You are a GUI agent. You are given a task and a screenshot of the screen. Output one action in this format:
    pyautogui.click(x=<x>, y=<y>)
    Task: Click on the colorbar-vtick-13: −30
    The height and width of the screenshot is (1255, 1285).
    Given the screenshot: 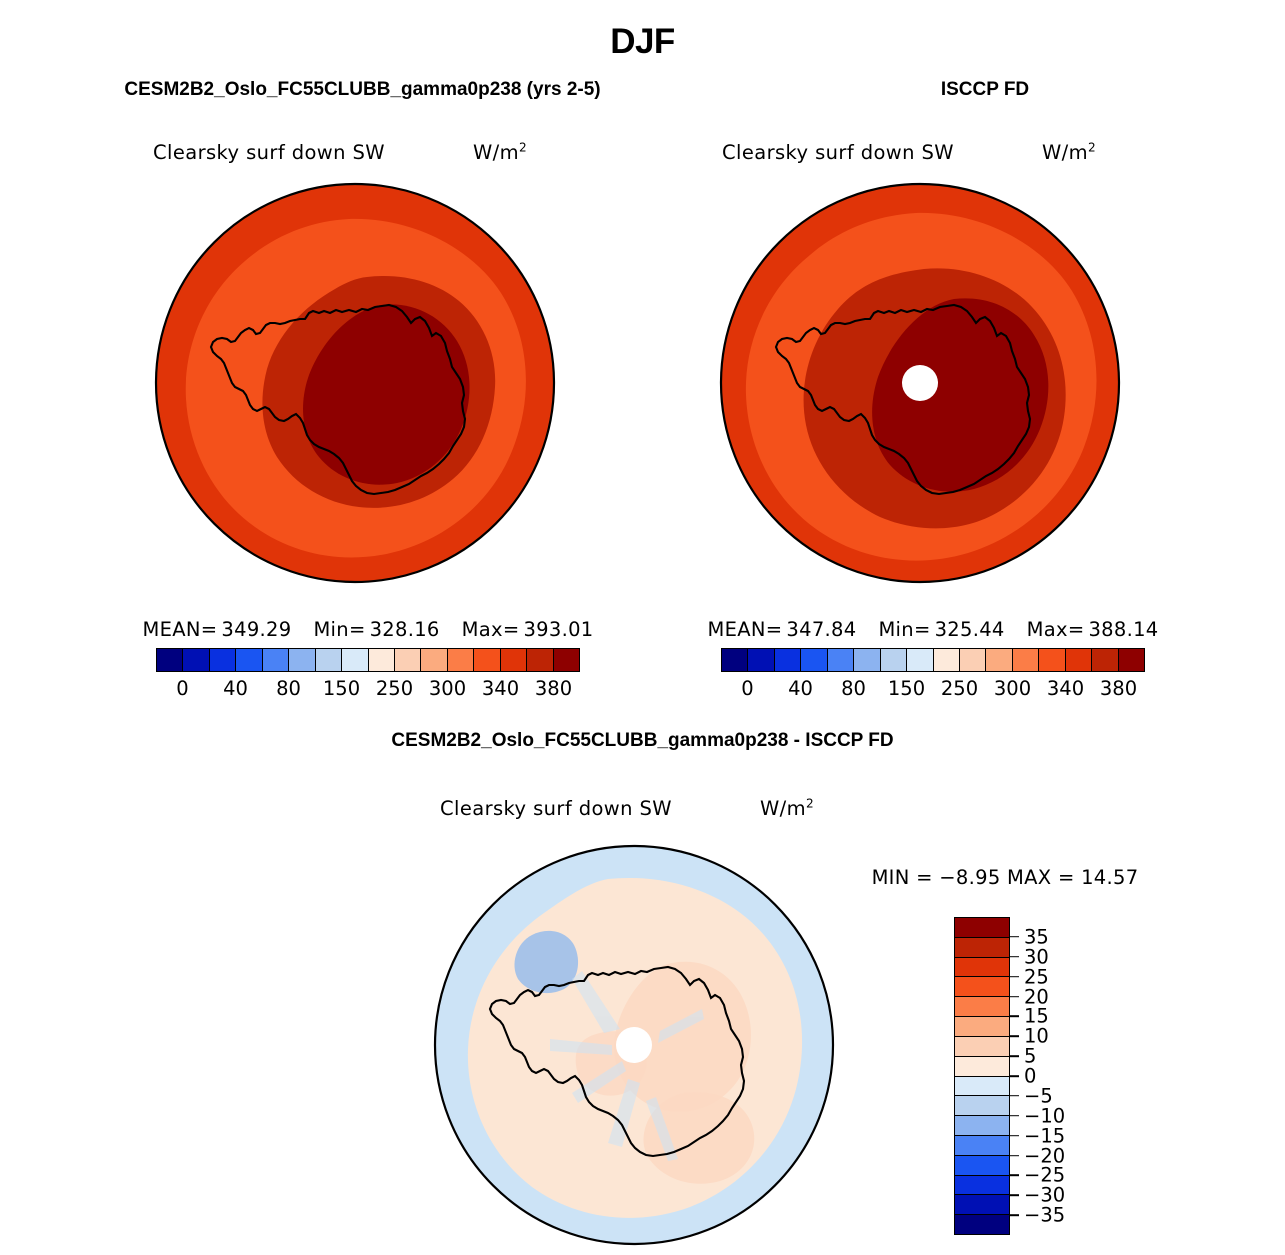 What is the action you would take?
    pyautogui.click(x=1045, y=1195)
    